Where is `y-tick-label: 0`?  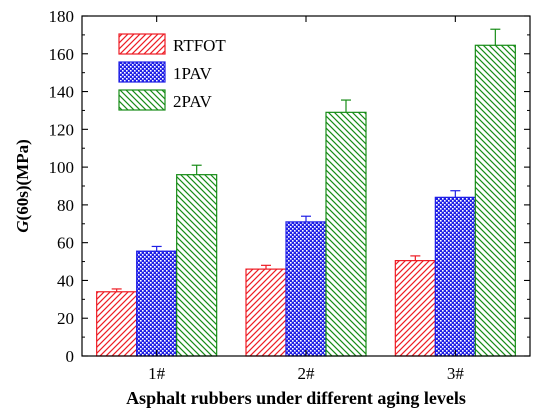
y-tick-label: 0 is located at coordinates (70, 356).